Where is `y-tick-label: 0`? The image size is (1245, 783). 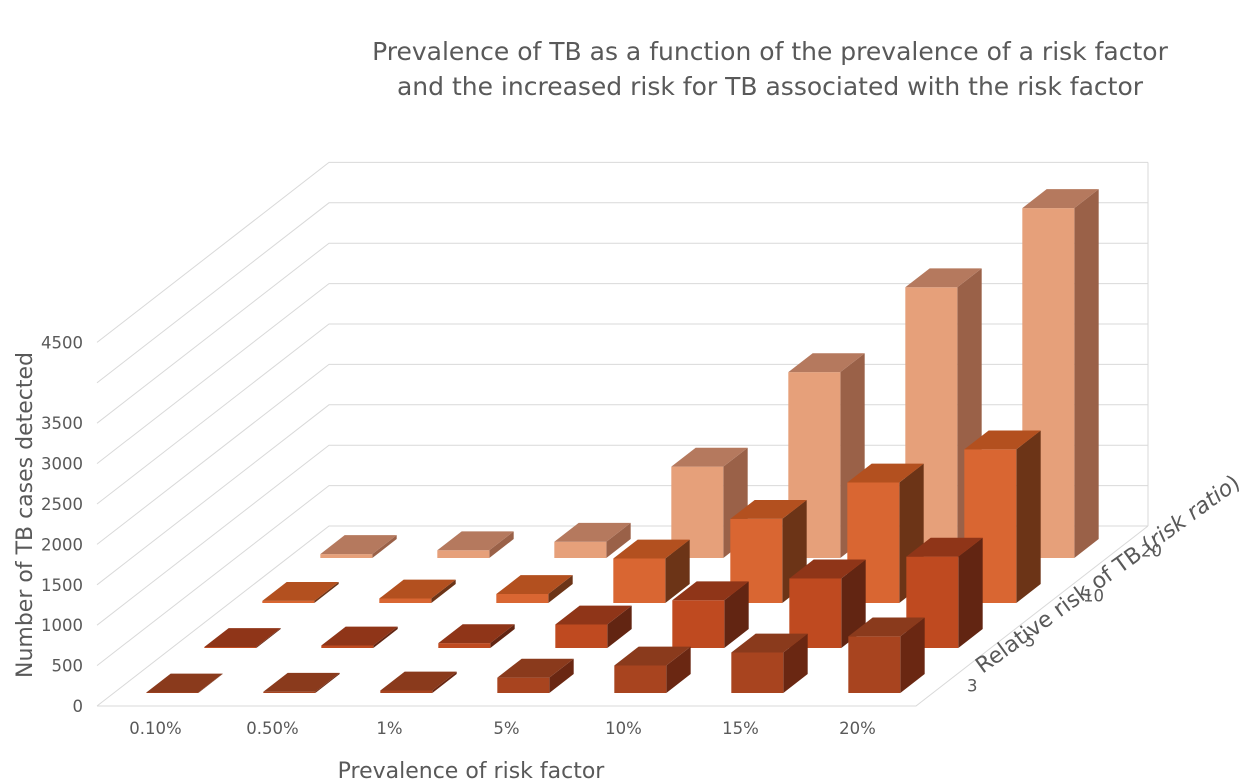 y-tick-label: 0 is located at coordinates (78, 706).